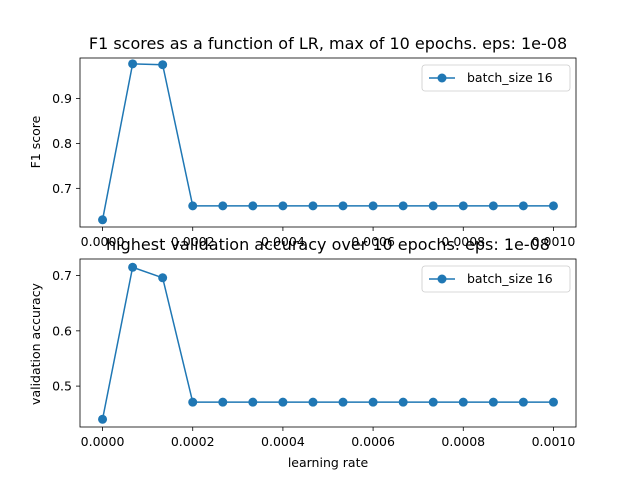 Image resolution: width=640 pixels, height=480 pixels. I want to click on accuracy-x-tick-label: 0.0000, so click(103, 441).